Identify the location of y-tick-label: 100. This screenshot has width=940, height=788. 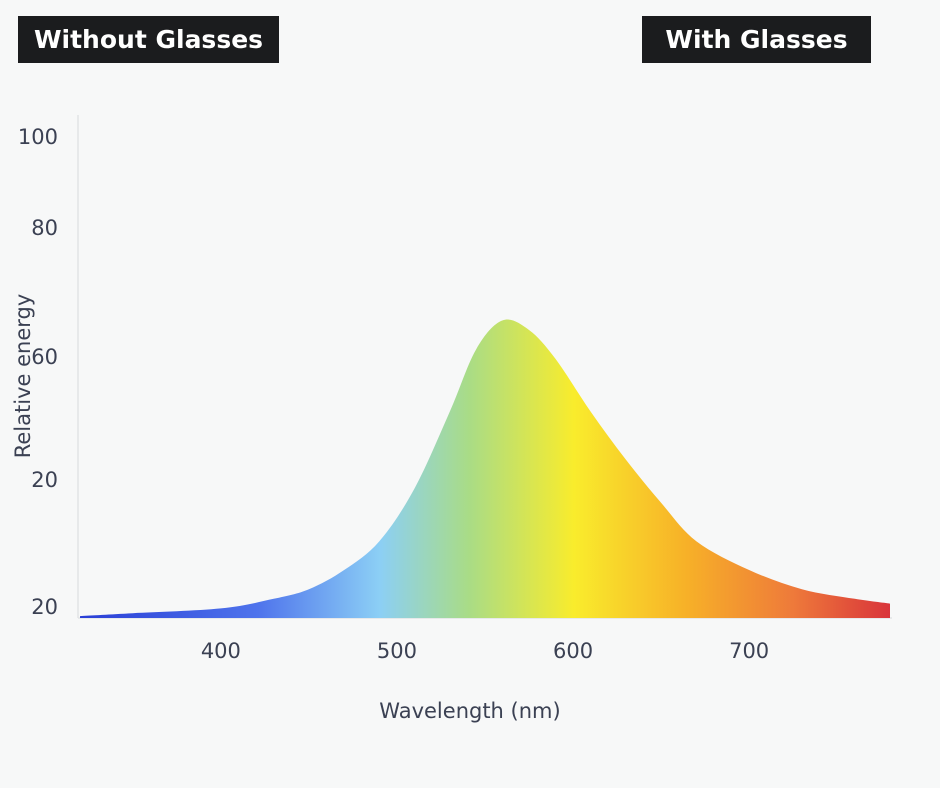
(38, 137).